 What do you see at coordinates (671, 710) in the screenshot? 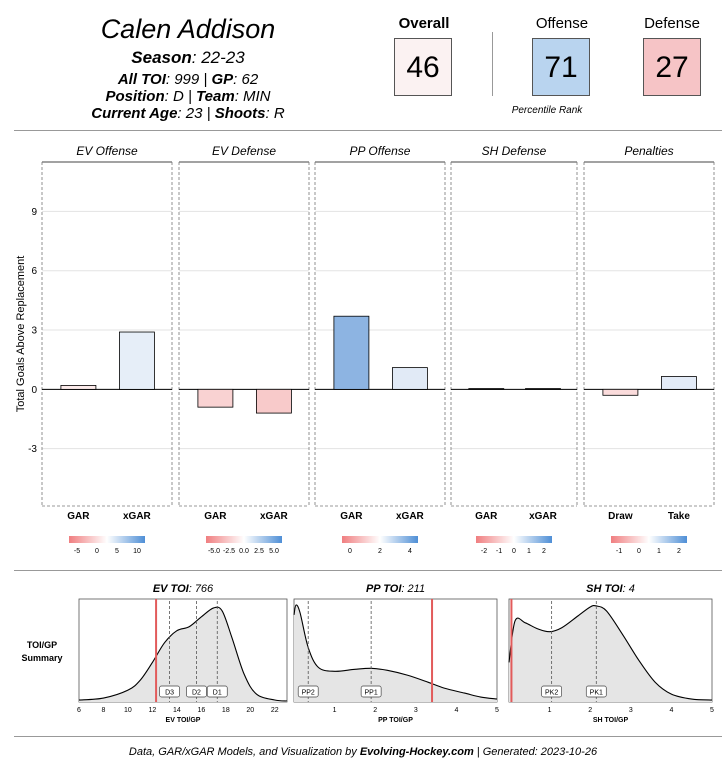
I see `x-tick-label: 4` at bounding box center [671, 710].